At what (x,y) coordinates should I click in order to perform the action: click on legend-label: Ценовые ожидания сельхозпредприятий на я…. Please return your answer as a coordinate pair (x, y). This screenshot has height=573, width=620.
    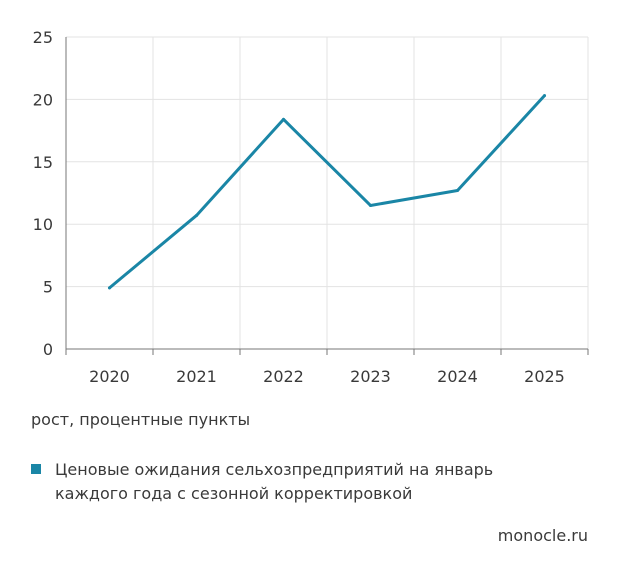
    Looking at the image, I should click on (274, 481).